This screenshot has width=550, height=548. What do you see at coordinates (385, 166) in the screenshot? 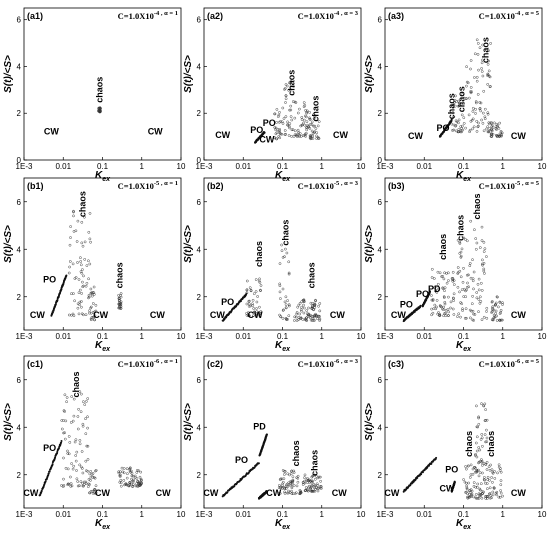
I see `x-tick-label: 1E-3` at bounding box center [385, 166].